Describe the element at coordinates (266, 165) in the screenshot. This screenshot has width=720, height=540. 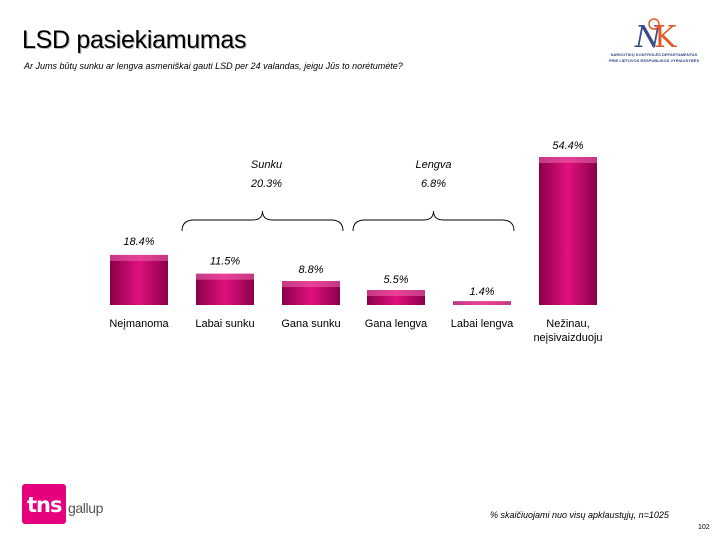
I see `group-label: Sunku` at that location.